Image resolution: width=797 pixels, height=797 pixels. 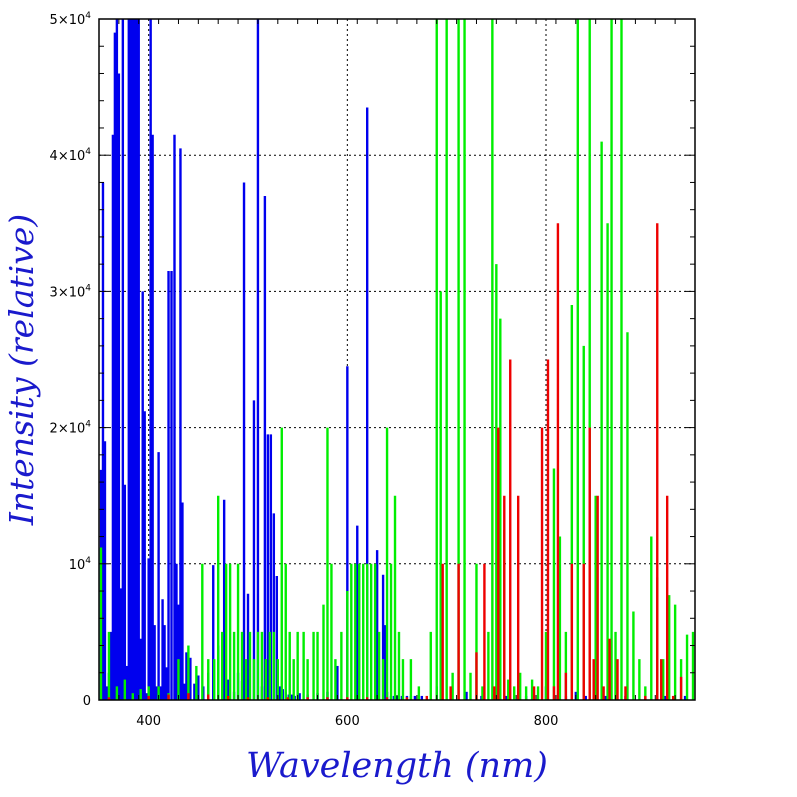 What do you see at coordinates (148, 721) in the screenshot?
I see `x-tick-label: 400` at bounding box center [148, 721].